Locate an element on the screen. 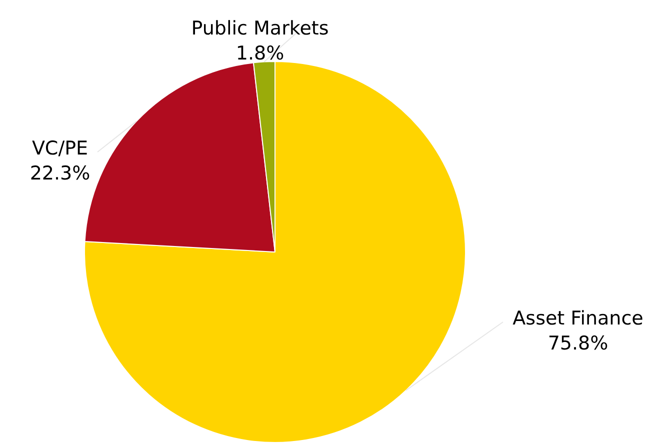 This screenshot has width=665, height=443. data-label: 22.3% is located at coordinates (60, 173).